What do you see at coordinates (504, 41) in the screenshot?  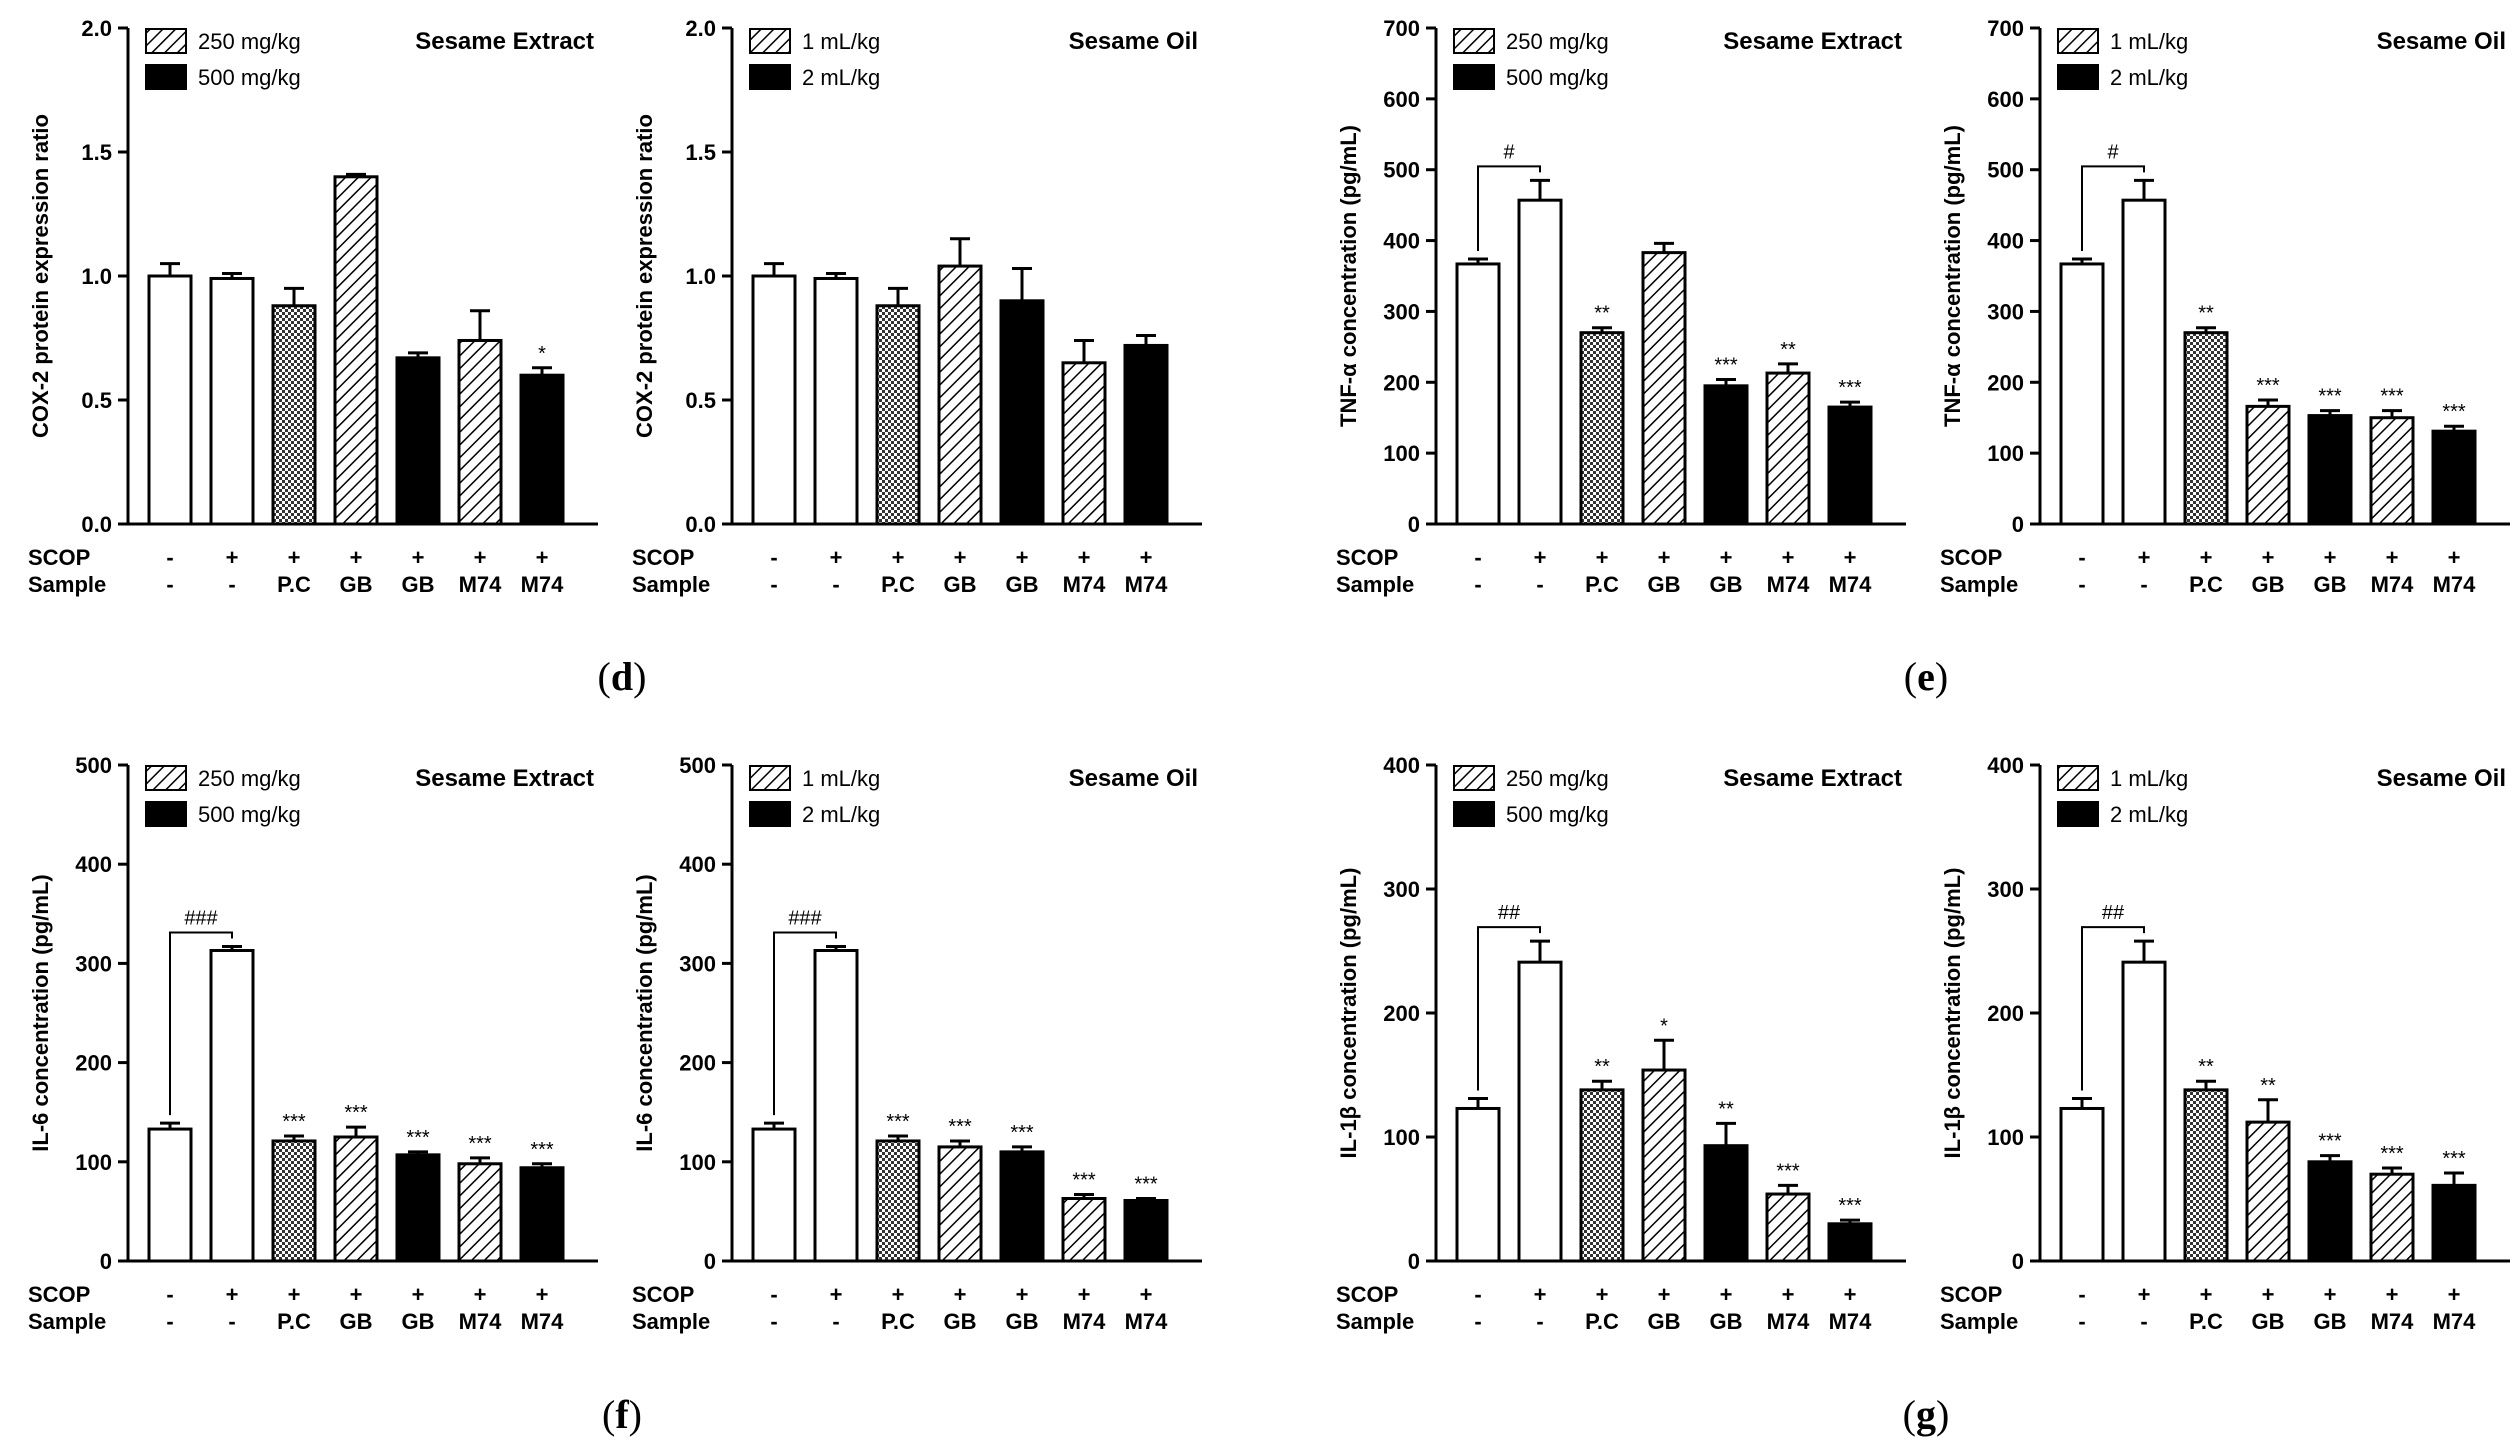 I see `chart-title: Sesame Extract` at bounding box center [504, 41].